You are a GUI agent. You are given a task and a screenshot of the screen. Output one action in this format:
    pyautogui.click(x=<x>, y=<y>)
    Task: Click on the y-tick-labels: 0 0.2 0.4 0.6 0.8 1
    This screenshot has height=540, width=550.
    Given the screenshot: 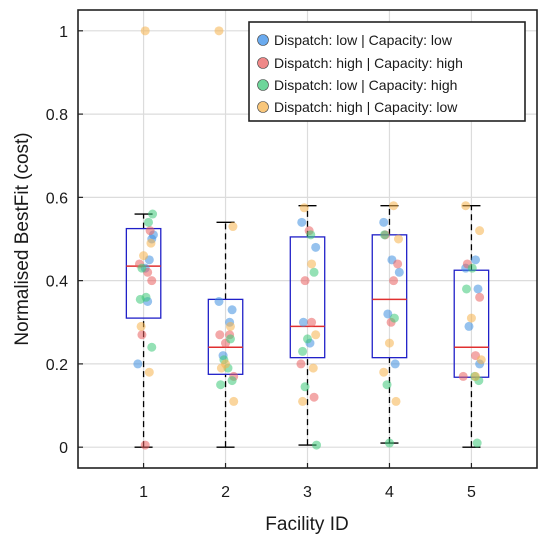 What is the action you would take?
    pyautogui.click(x=57, y=240)
    